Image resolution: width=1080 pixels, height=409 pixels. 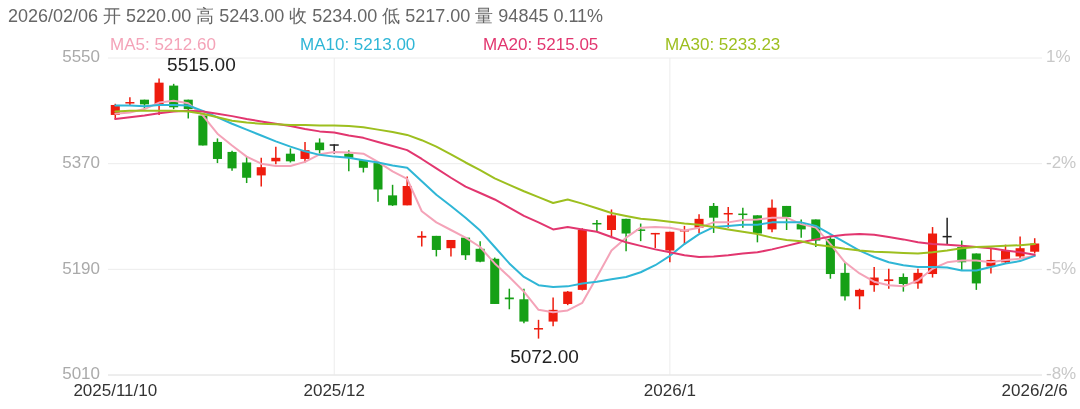 I want to click on x-tick-label: 2025/11/10, so click(x=115, y=391).